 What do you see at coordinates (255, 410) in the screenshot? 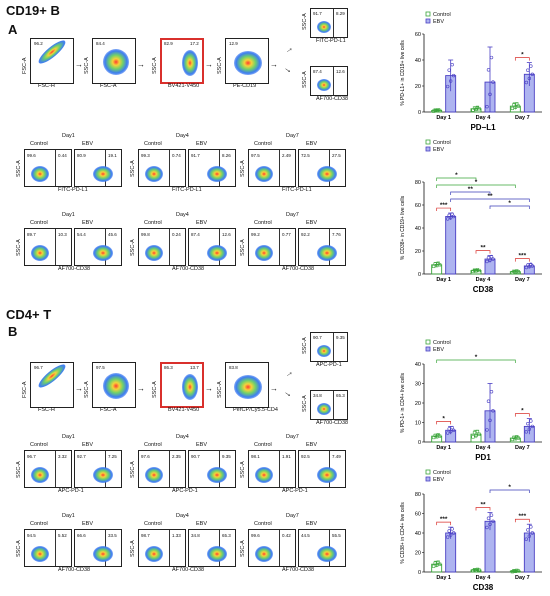
I see `b-gating-xlabel-4: PerCP/Cy5.5-CD4` at bounding box center [255, 410].